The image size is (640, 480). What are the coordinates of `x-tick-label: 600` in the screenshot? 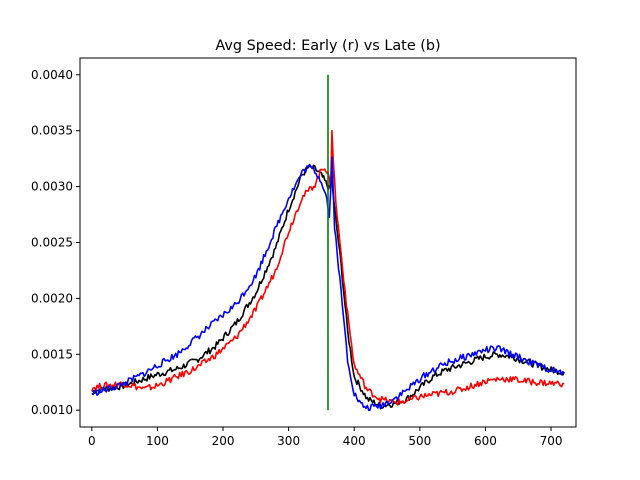 It's located at (485, 441).